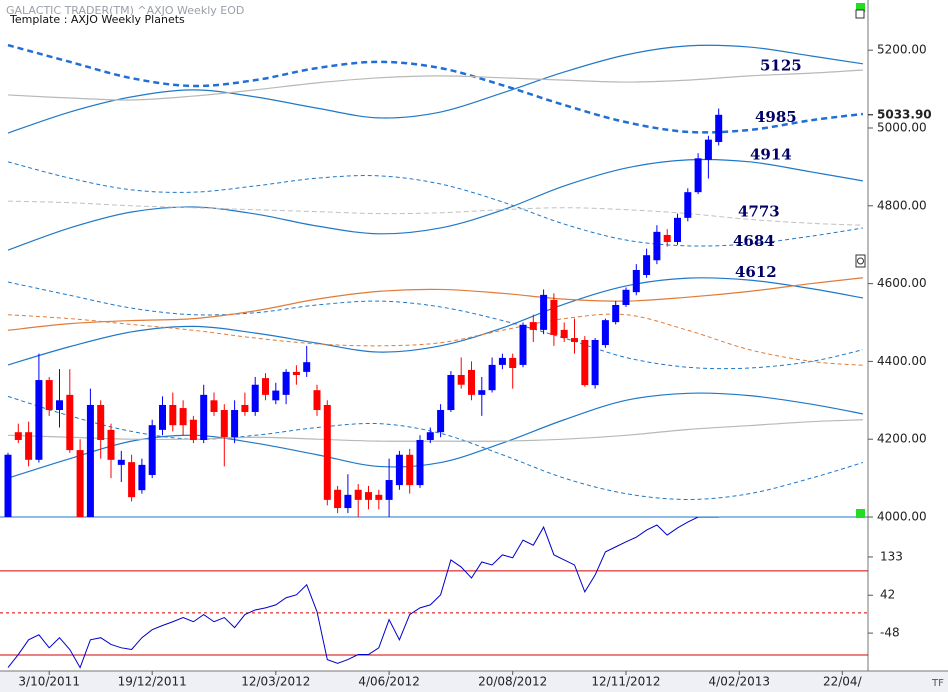 Image resolution: width=948 pixels, height=692 pixels. What do you see at coordinates (125, 10) in the screenshot?
I see `chart-title: GALACTIC TRADER(TM) ^AXJO Weekly EOD` at bounding box center [125, 10].